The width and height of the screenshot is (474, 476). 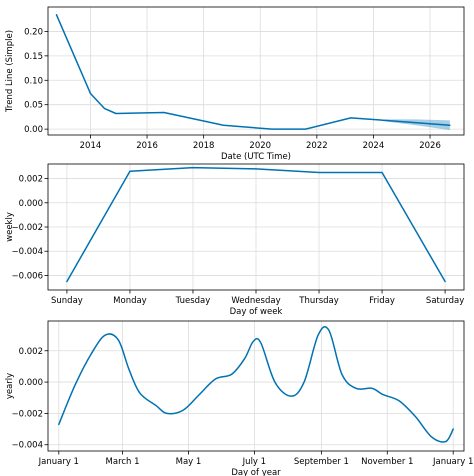 I want to click on yearly-y-tick-label: 0.002, so click(x=31, y=352).